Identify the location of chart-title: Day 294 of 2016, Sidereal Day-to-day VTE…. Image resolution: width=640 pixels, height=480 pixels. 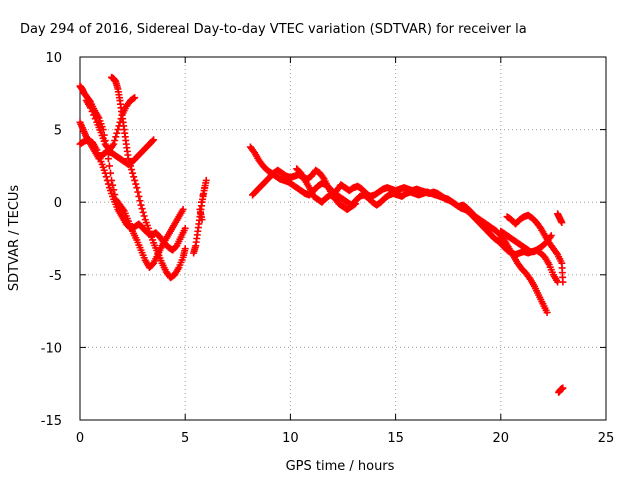
(273, 29).